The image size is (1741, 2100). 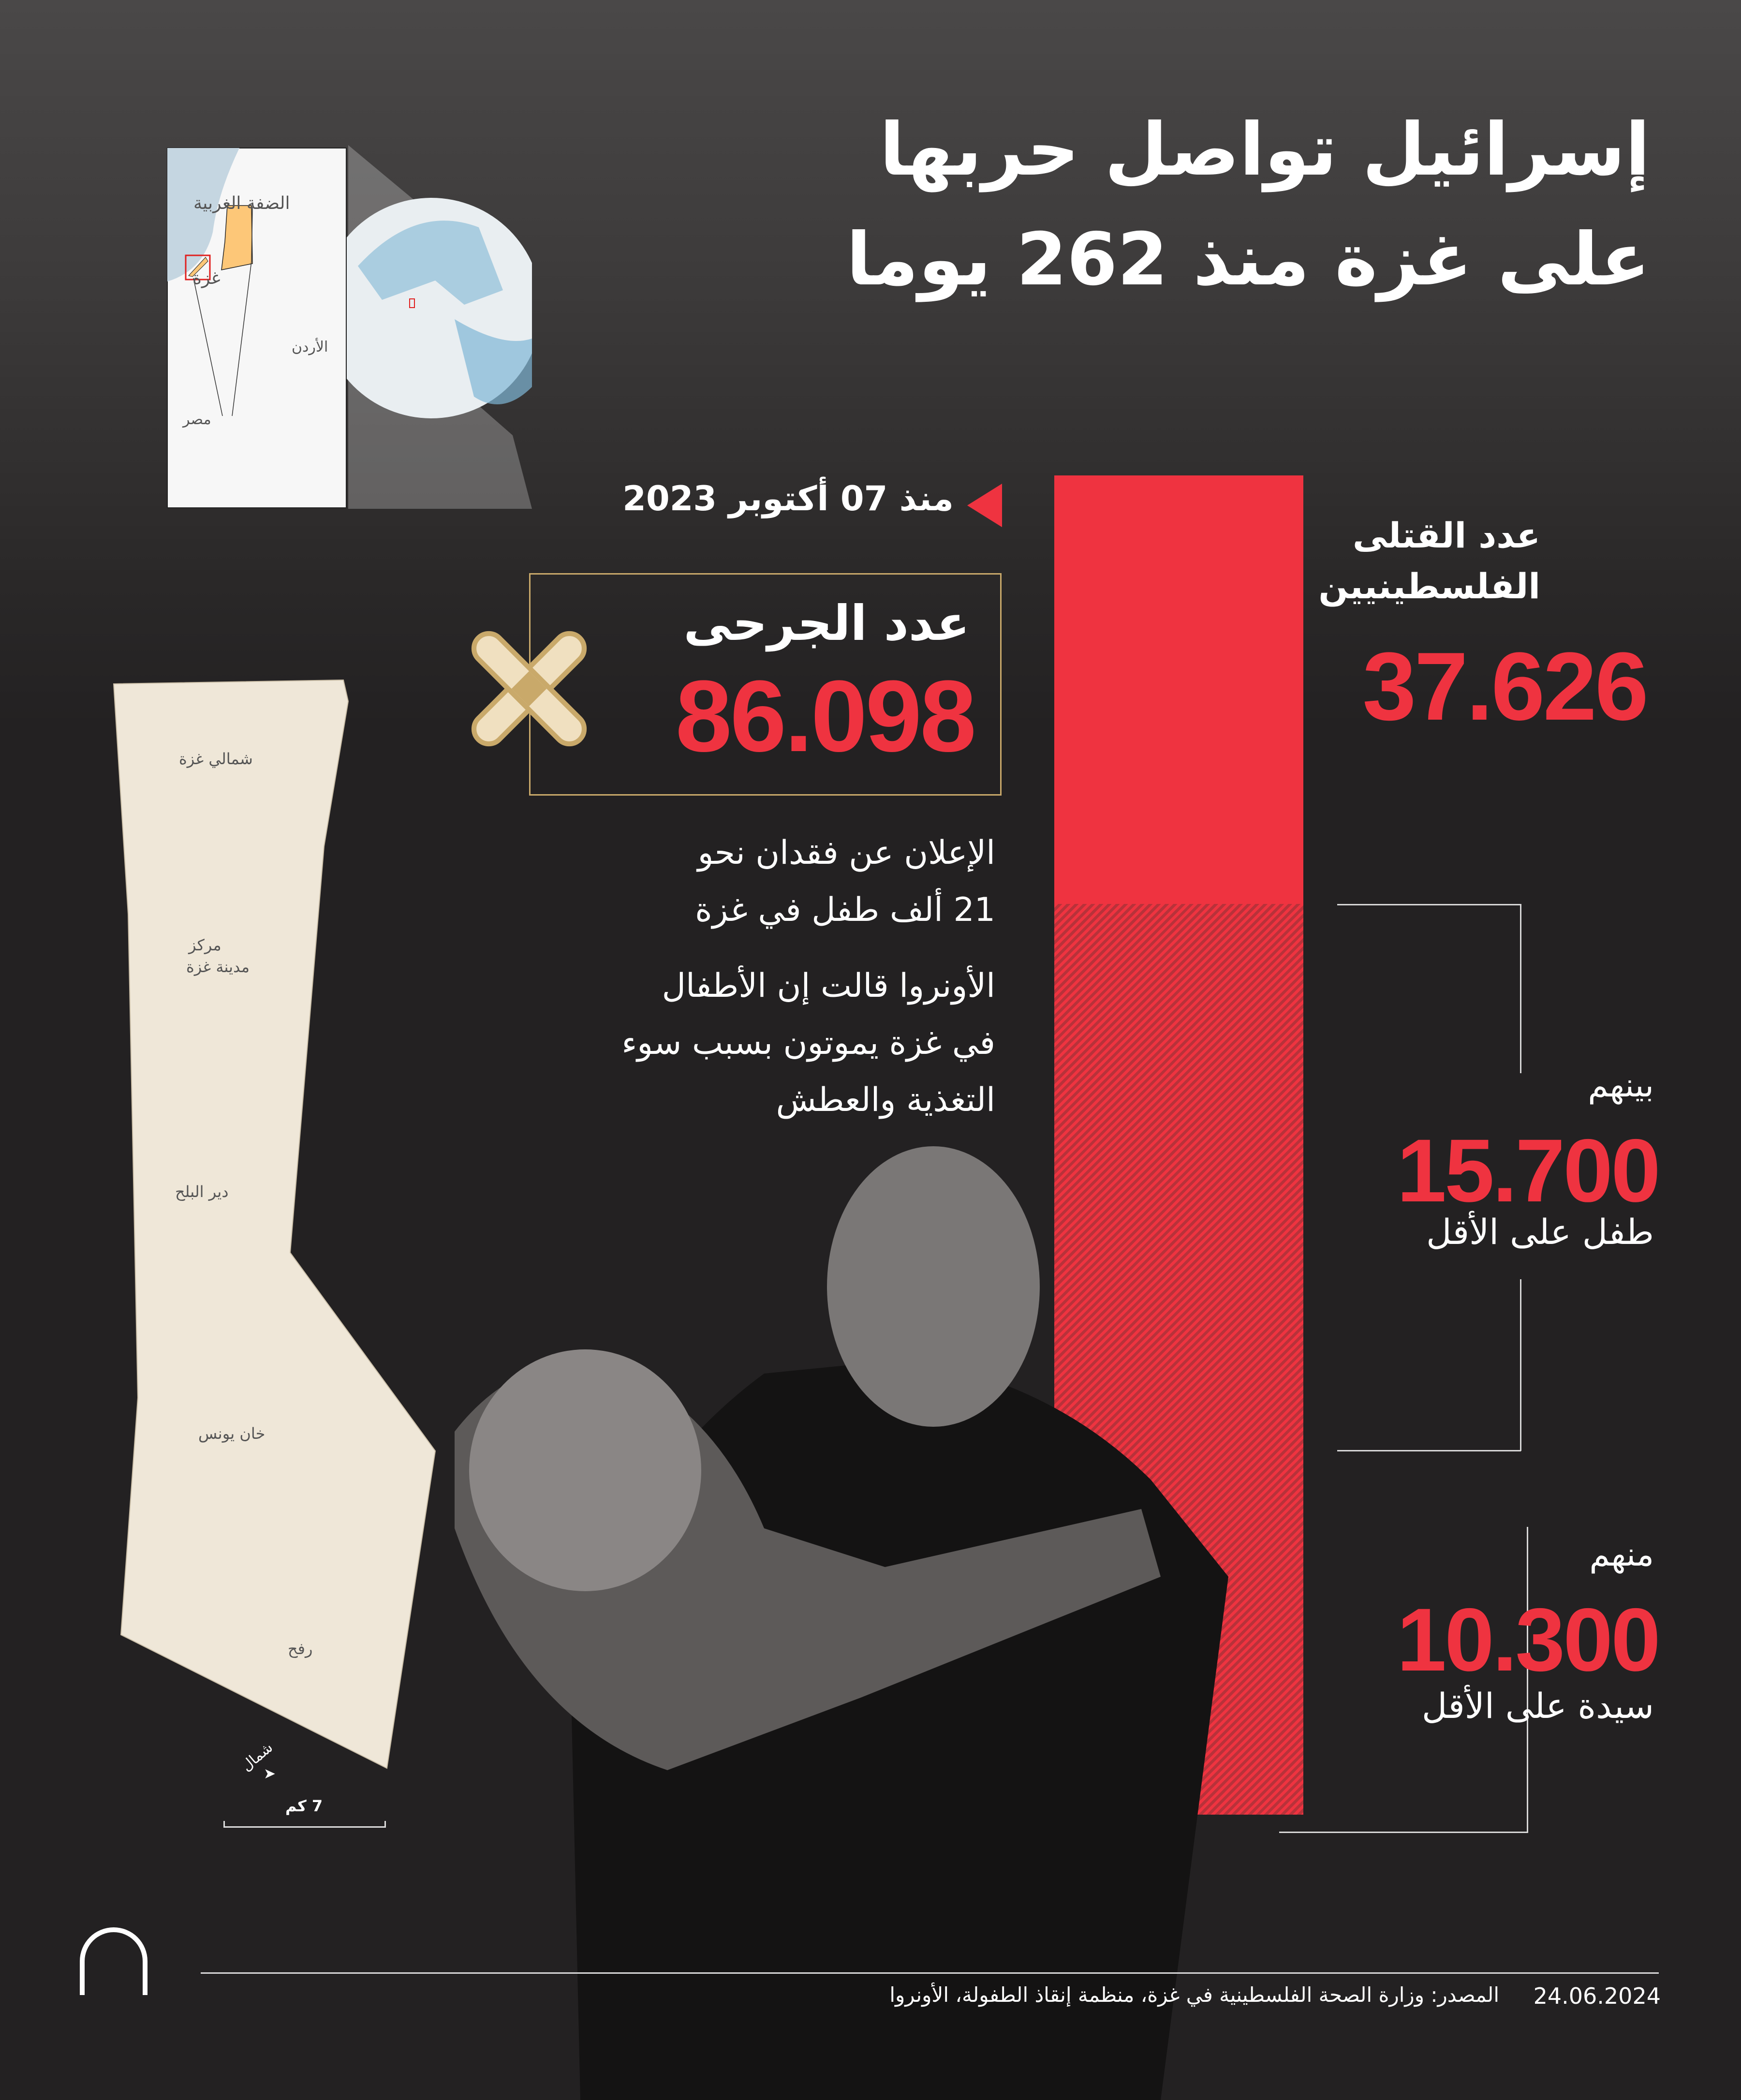 I want to click on bandage-icon, so click(x=529, y=689).